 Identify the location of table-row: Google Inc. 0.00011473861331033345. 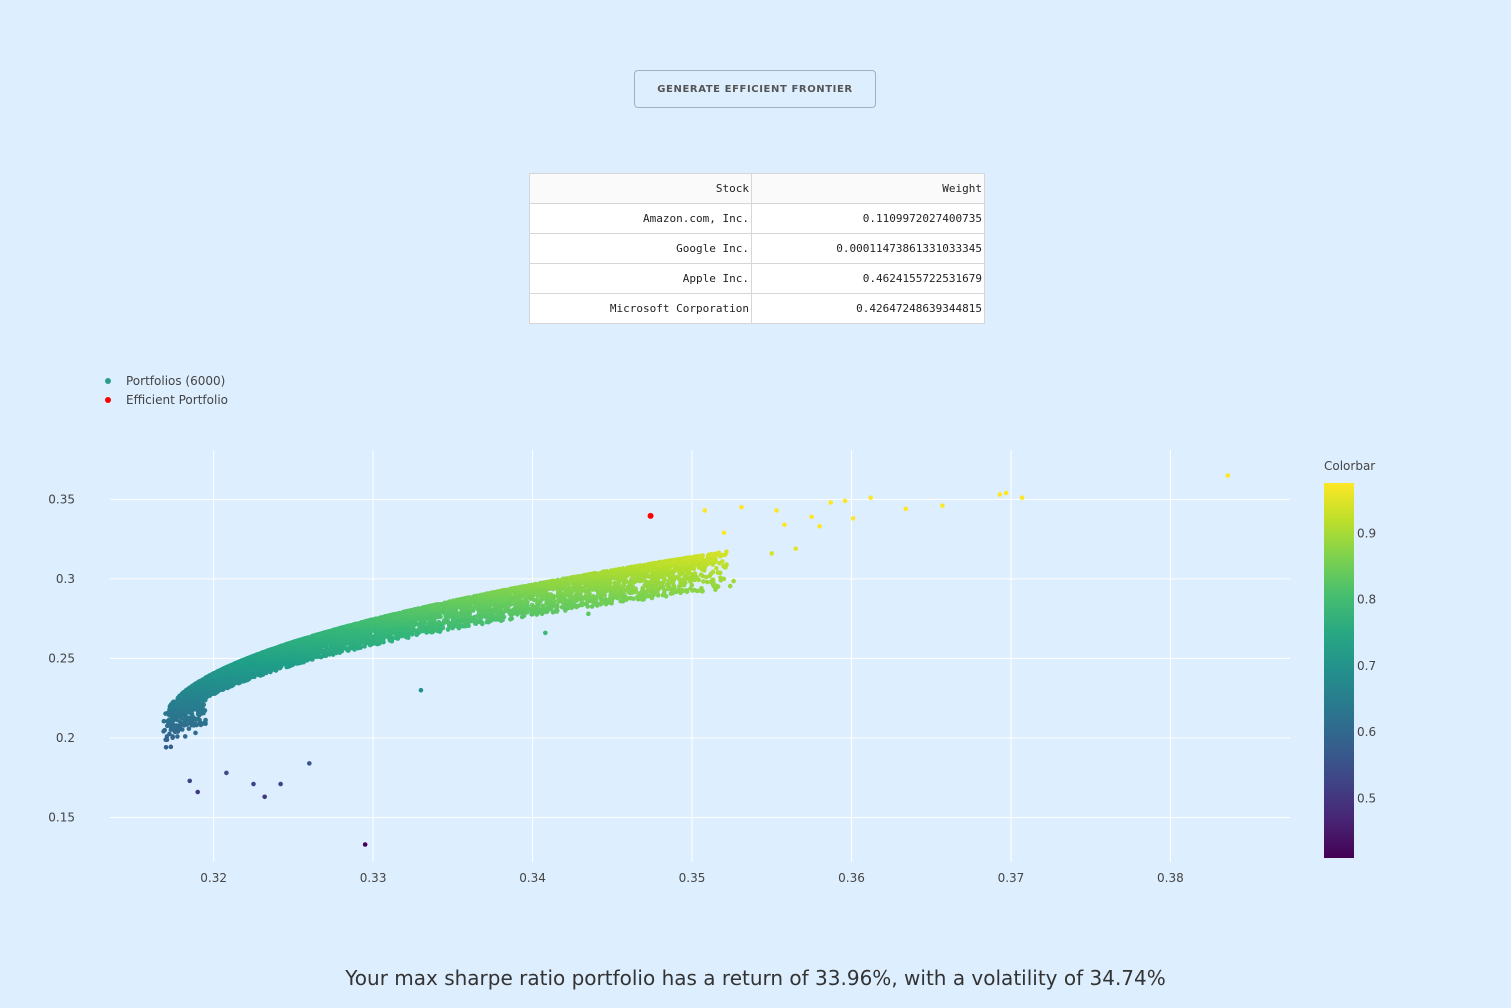
(757, 248).